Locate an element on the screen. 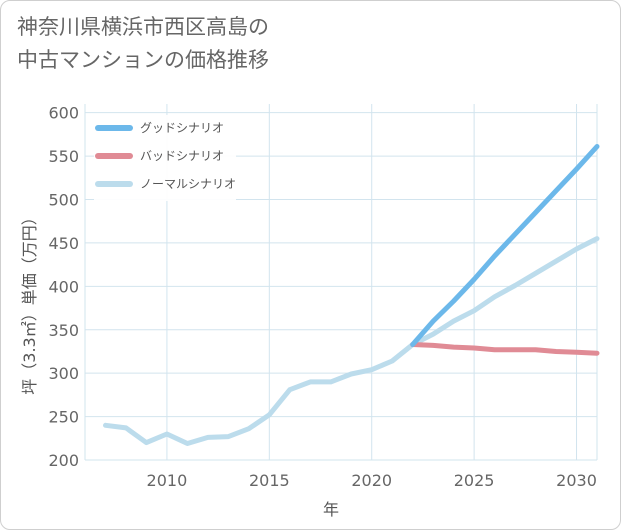  x-tick-label: 2010 is located at coordinates (167, 480).